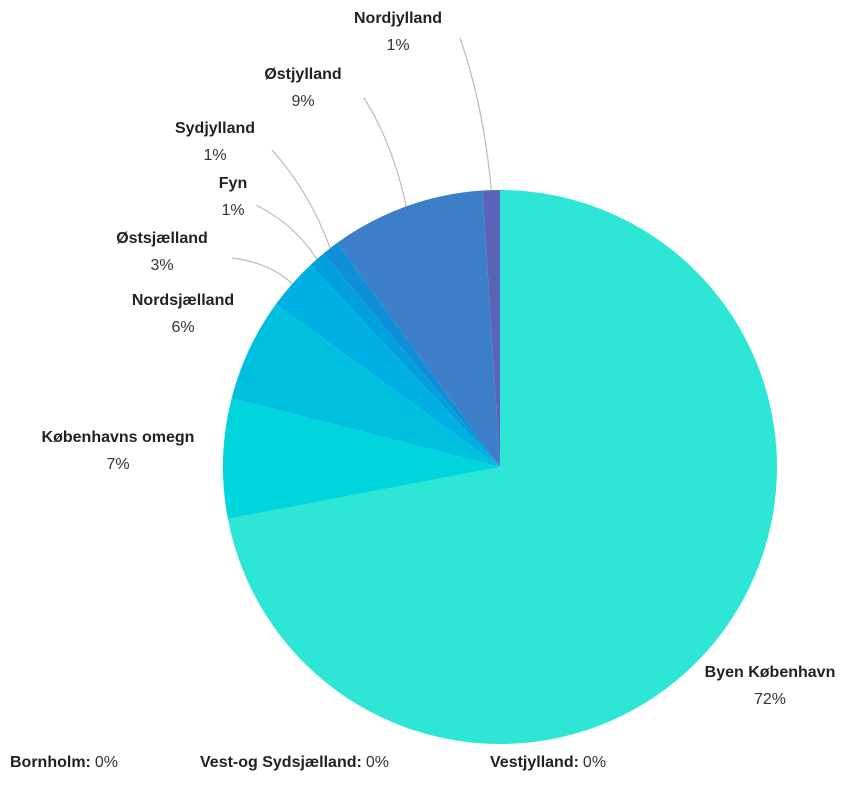 The width and height of the screenshot is (852, 805). I want to click on slice-name: Sydjylland, so click(215, 128).